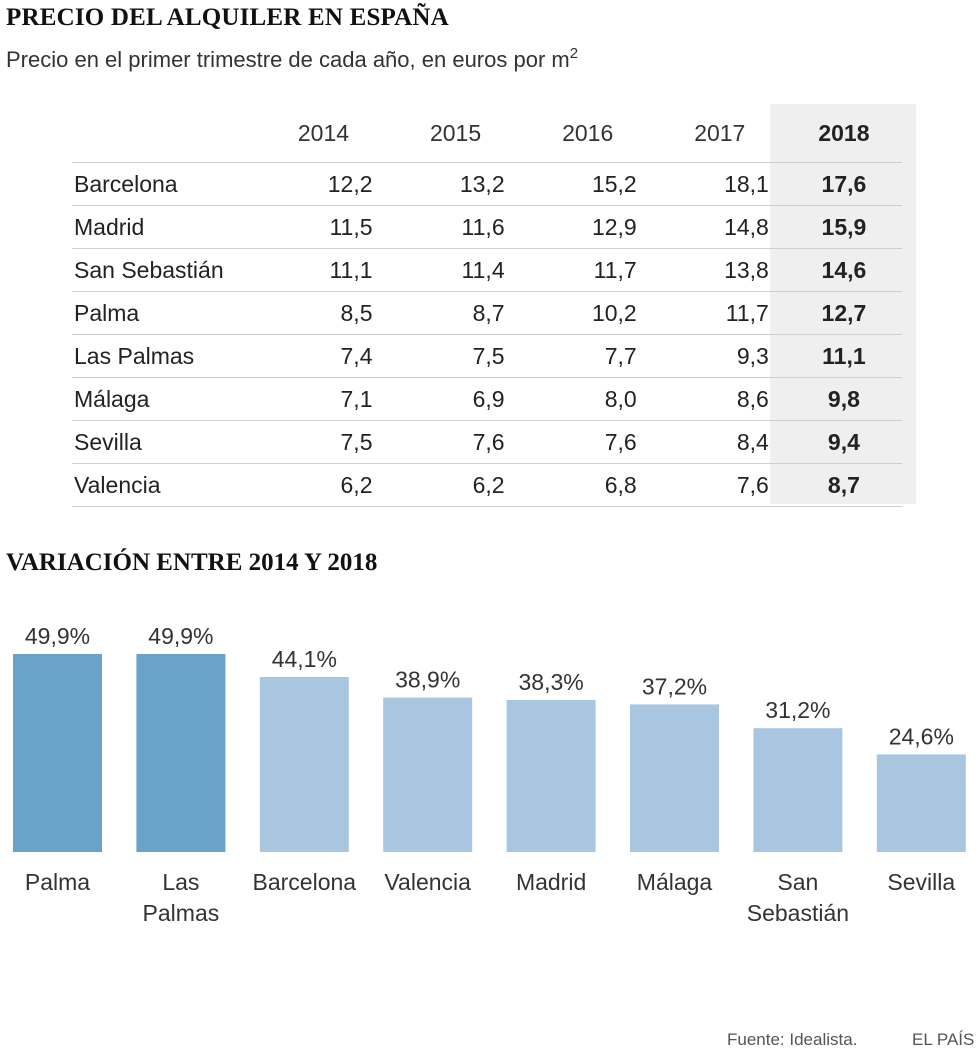 This screenshot has width=980, height=1061. Describe the element at coordinates (227, 17) in the screenshot. I see `chart-title: PRECIO DEL ALQUILER EN ESPAÑA` at that location.